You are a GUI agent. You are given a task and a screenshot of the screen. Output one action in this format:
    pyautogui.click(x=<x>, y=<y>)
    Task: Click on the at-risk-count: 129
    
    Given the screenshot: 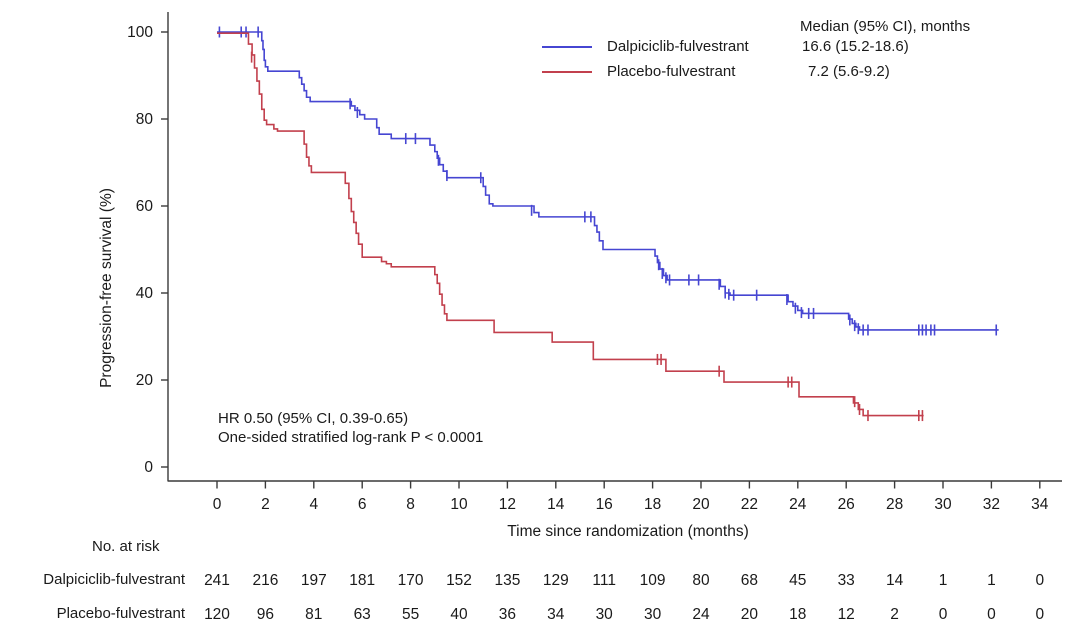 What is the action you would take?
    pyautogui.click(x=556, y=580)
    